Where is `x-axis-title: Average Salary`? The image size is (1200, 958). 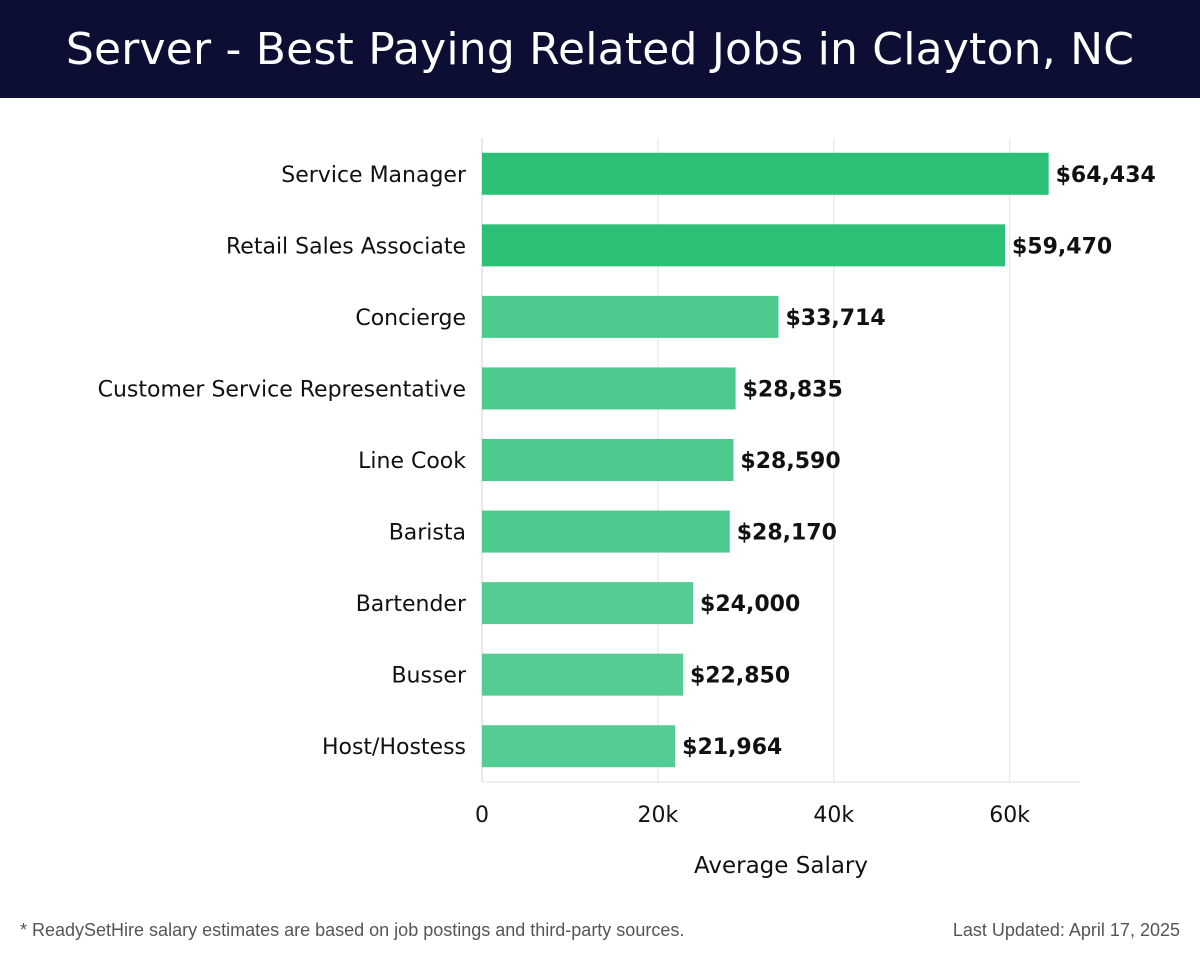 x-axis-title: Average Salary is located at coordinates (781, 866).